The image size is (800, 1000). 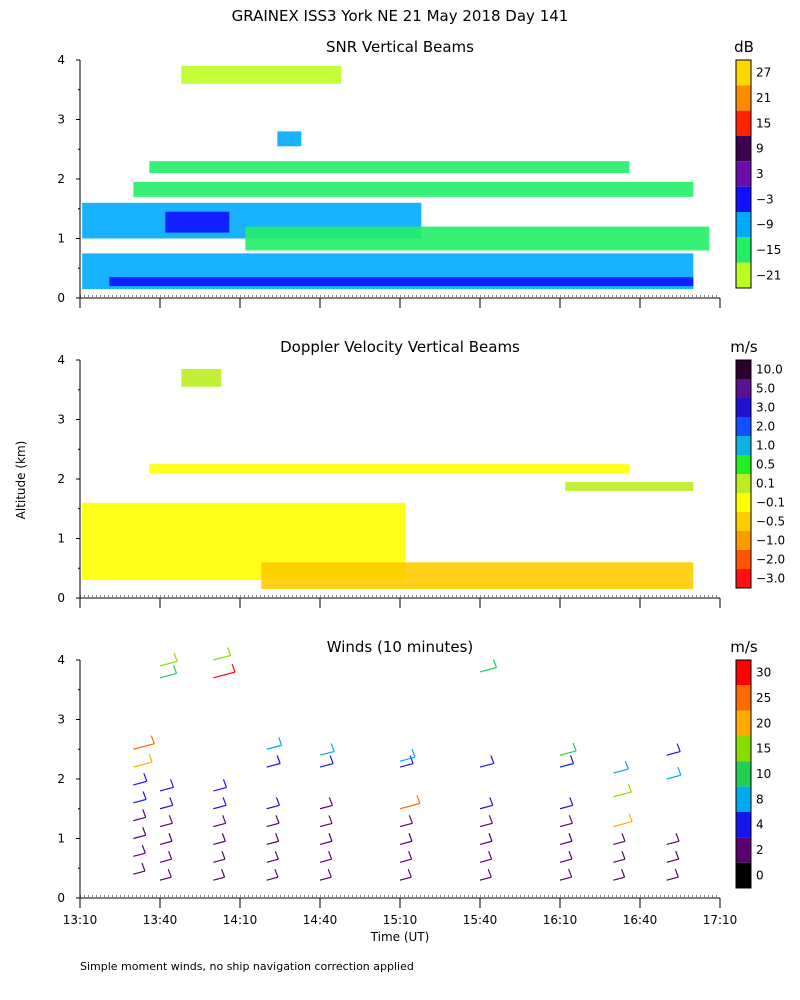 I want to click on winds-xtick-label-5: 15:40, so click(x=480, y=920).